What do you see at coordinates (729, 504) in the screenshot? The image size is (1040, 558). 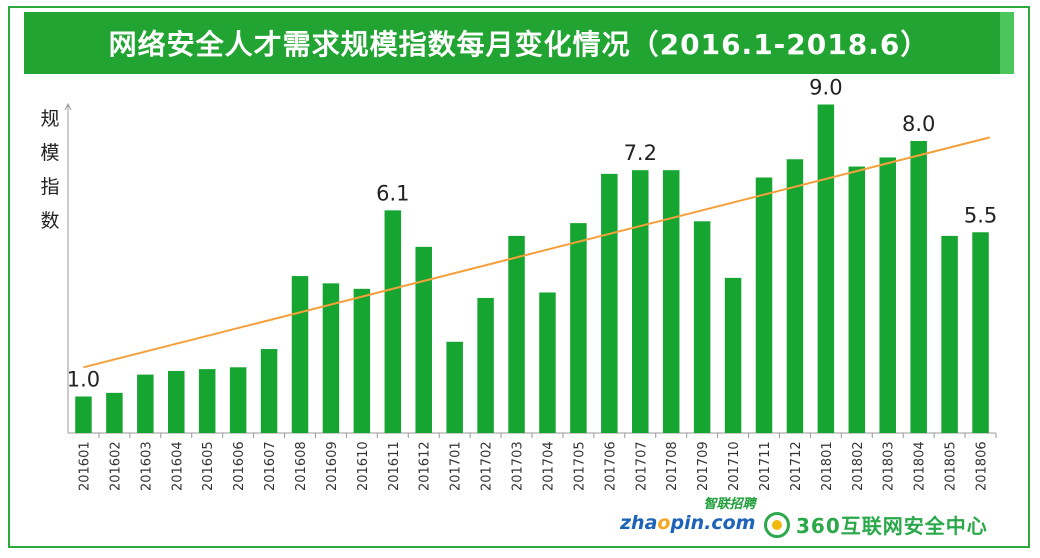 I see `zhaopin-logo-cn: 智联招聘` at bounding box center [729, 504].